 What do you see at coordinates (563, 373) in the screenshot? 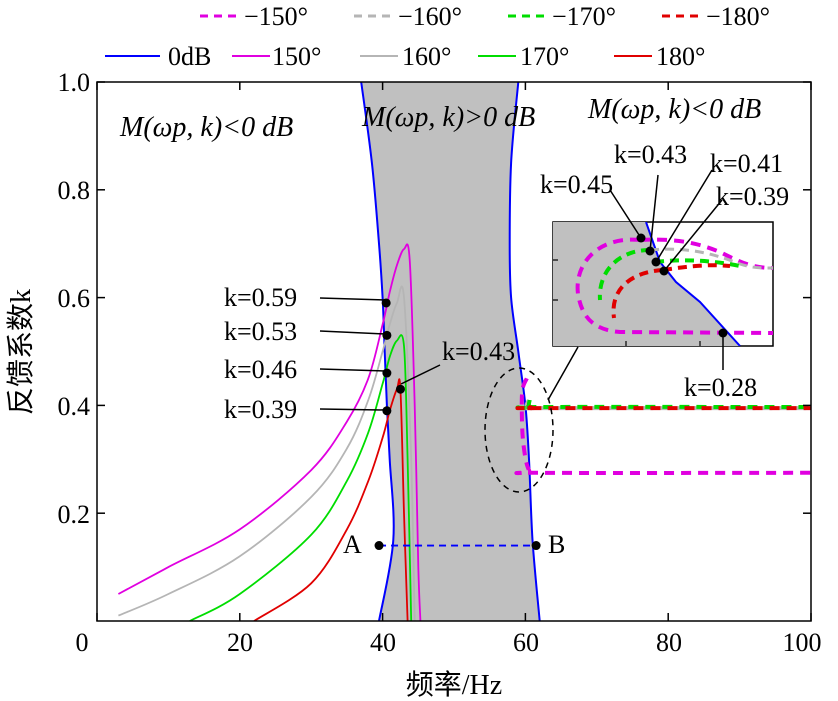
I see `zoom-connector` at bounding box center [563, 373].